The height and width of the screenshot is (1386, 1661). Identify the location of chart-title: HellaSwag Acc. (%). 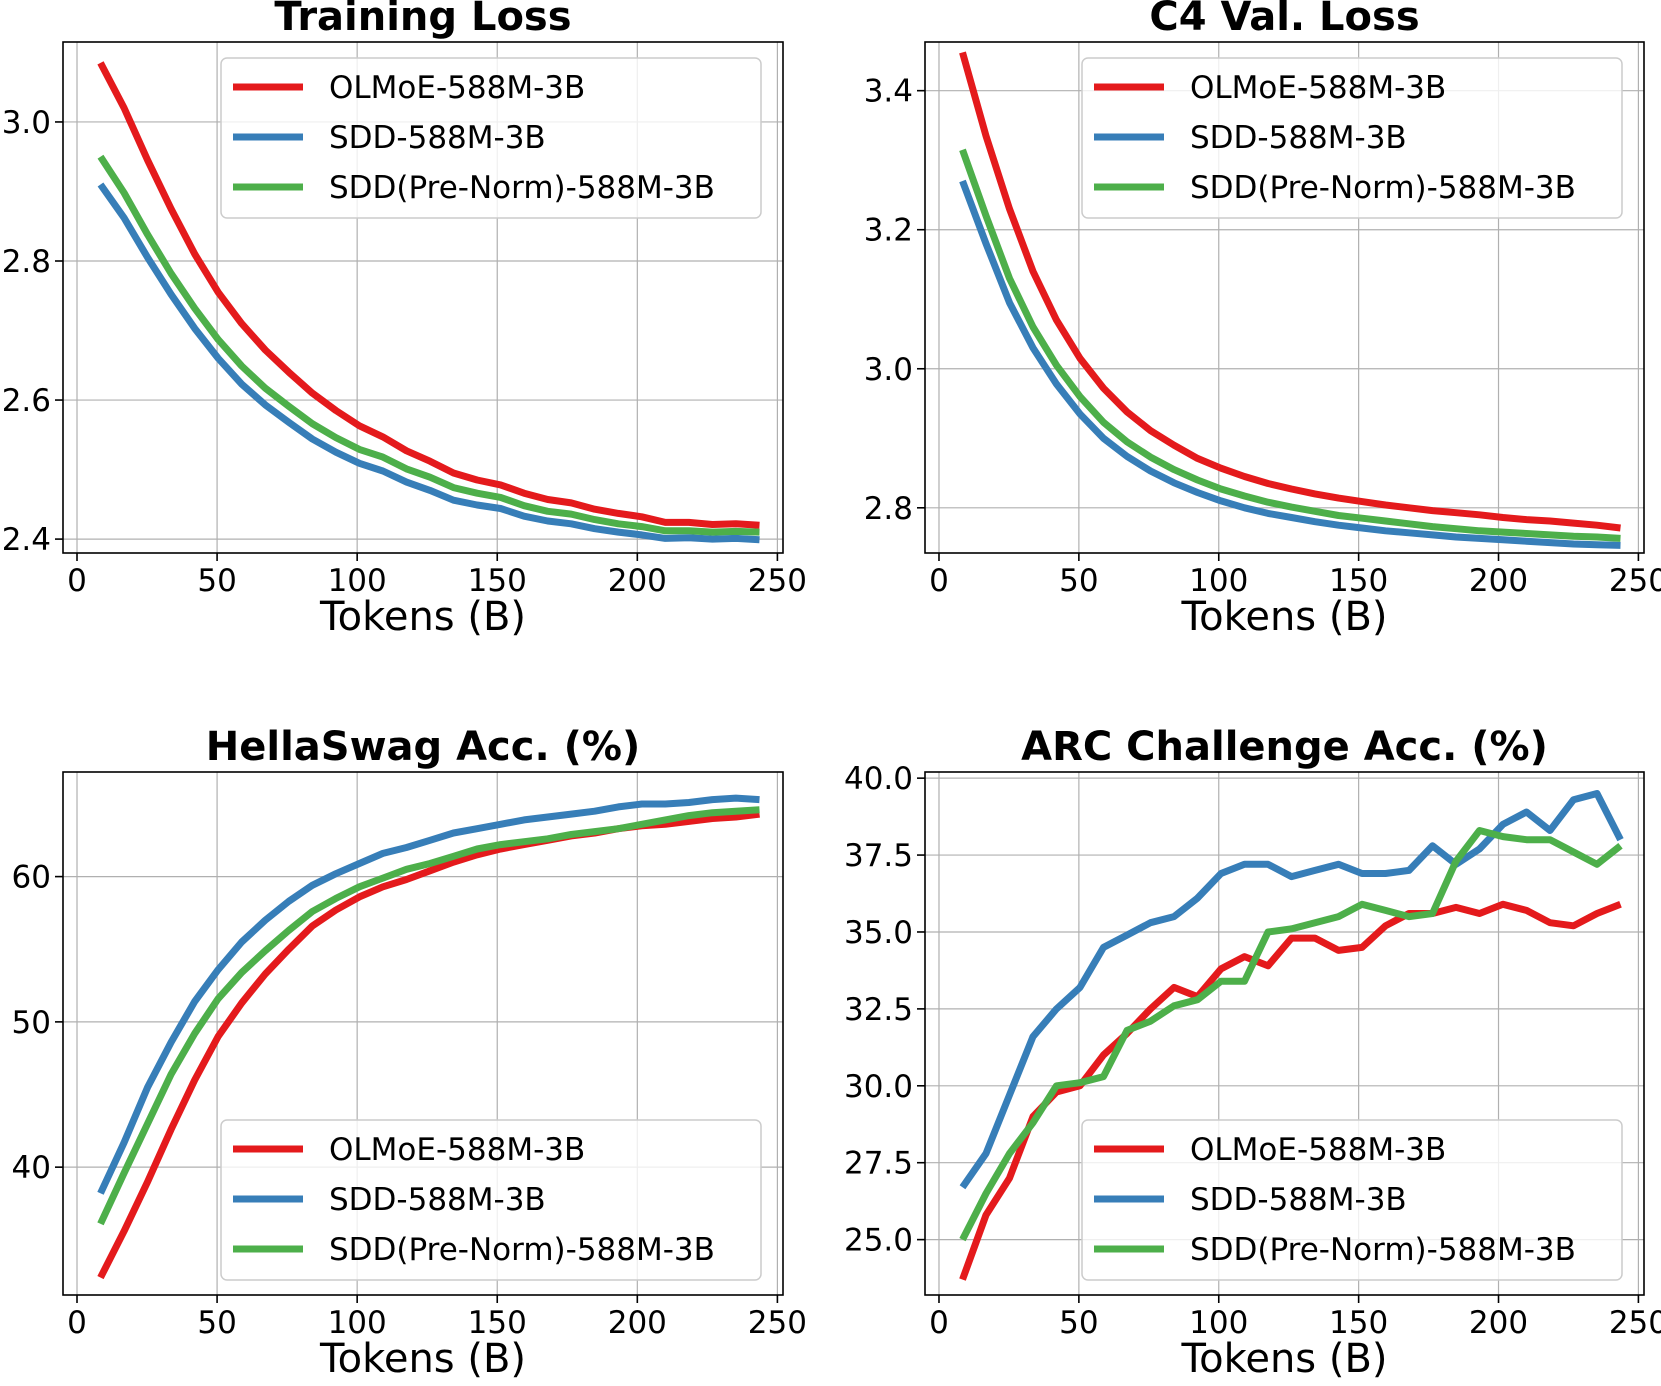
(423, 747).